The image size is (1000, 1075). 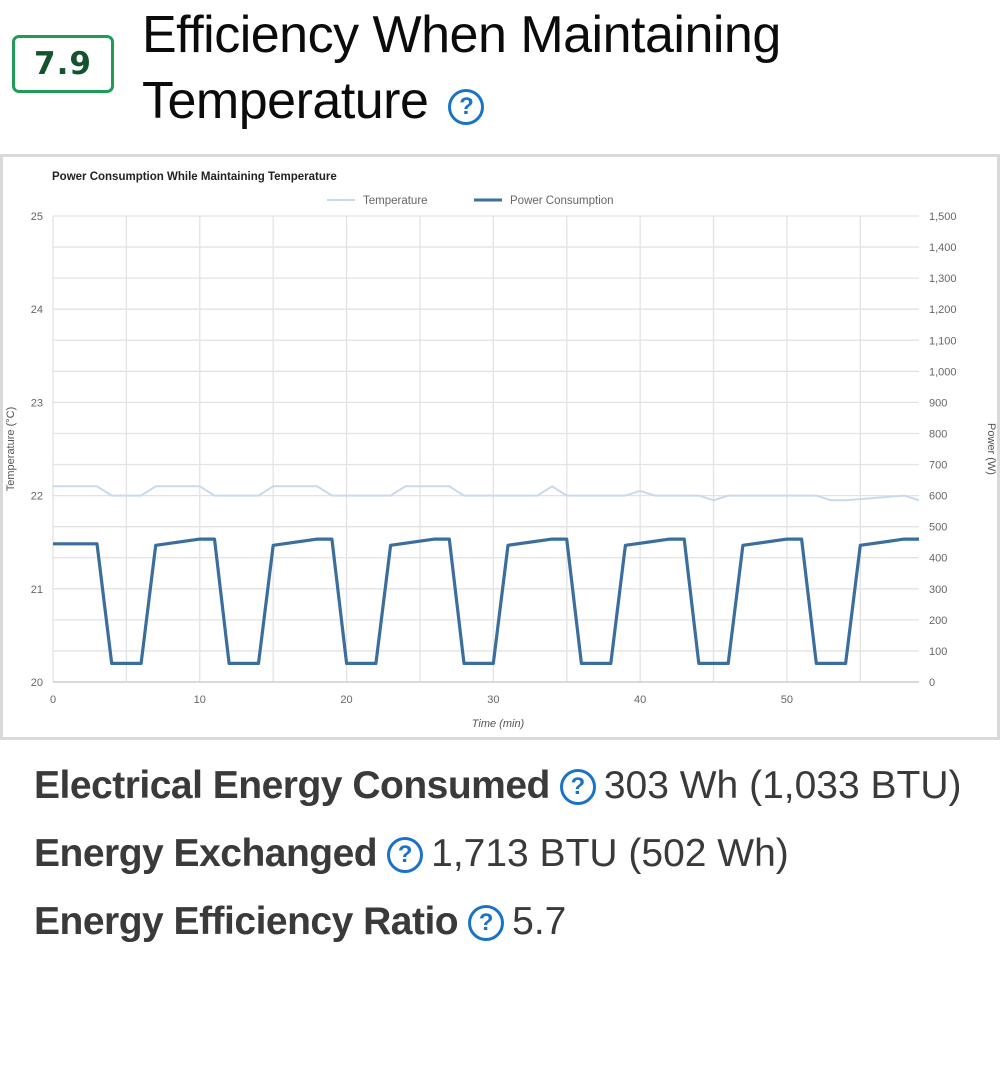 What do you see at coordinates (493, 700) in the screenshot?
I see `x-tick-label: 30` at bounding box center [493, 700].